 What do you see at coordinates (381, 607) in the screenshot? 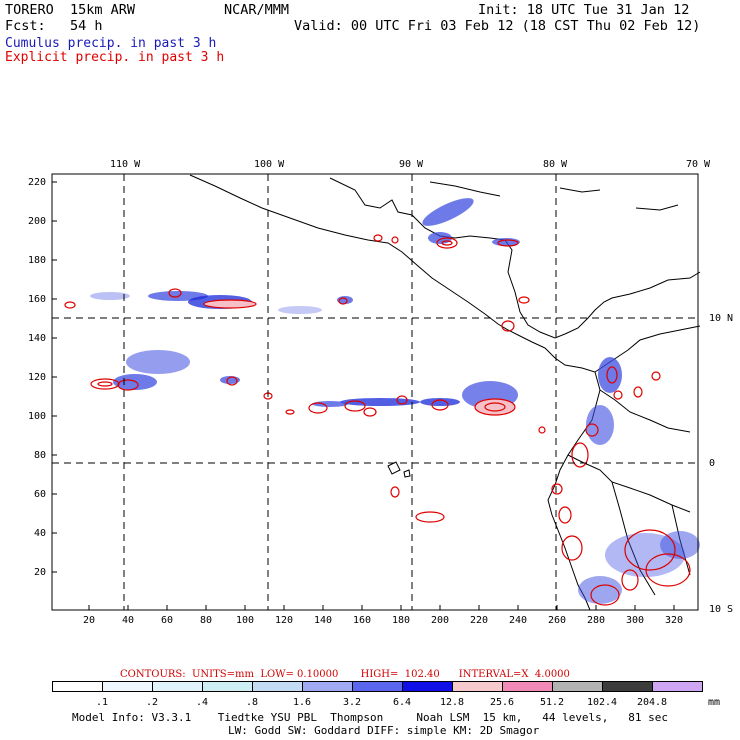
I see `x-axis-ticks` at bounding box center [381, 607].